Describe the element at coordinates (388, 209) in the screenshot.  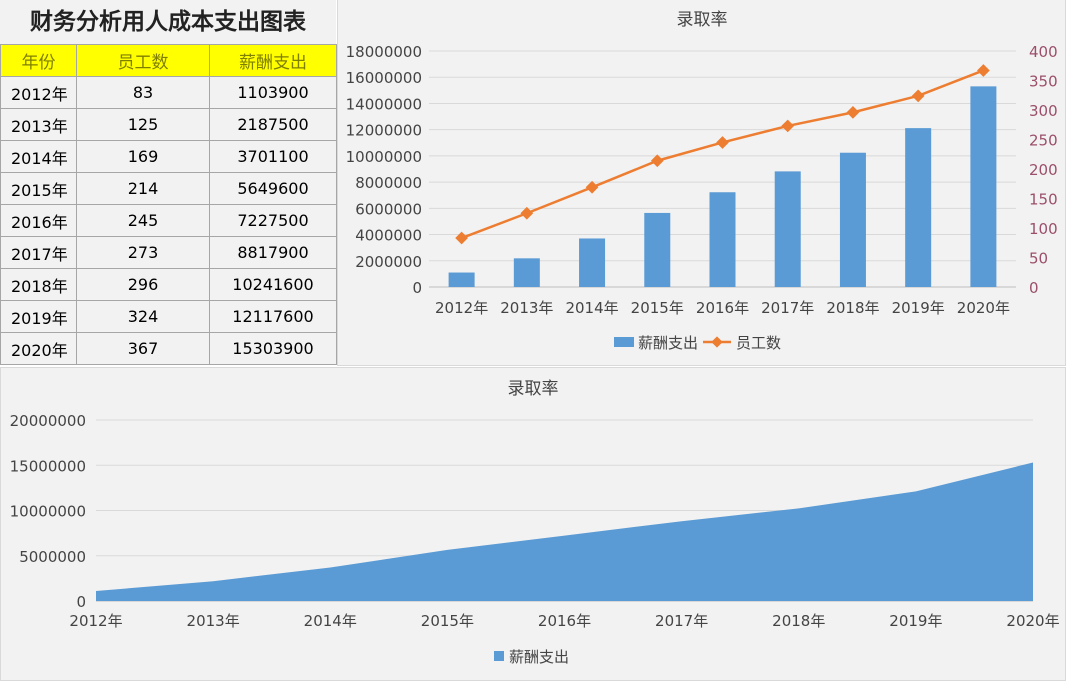
I see `y-tick-label: 6000000` at that location.